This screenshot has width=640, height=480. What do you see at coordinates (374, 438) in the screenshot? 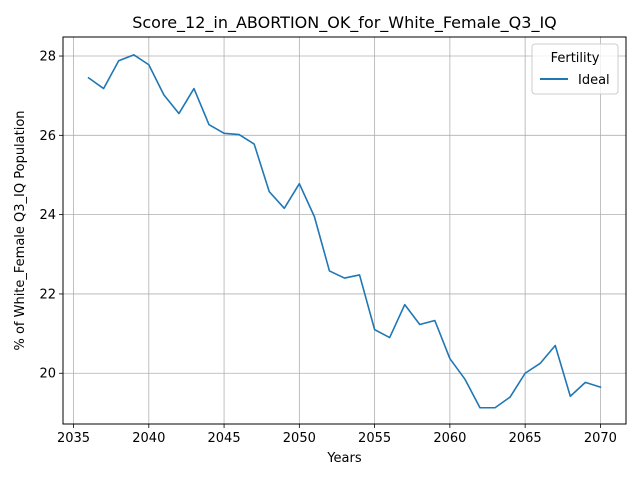
I see `x-tick-label: 2055` at bounding box center [374, 438].